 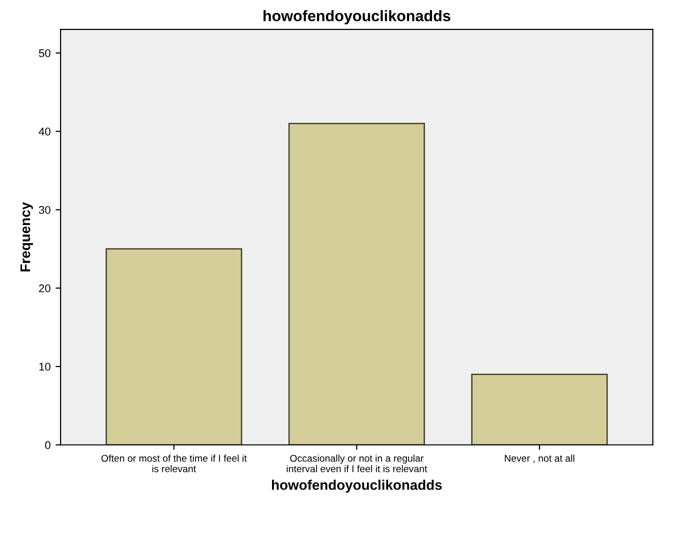 I want to click on x-tick-label: Occasionally or not in a regular interval even if I feel it is relevant, so click(x=357, y=463).